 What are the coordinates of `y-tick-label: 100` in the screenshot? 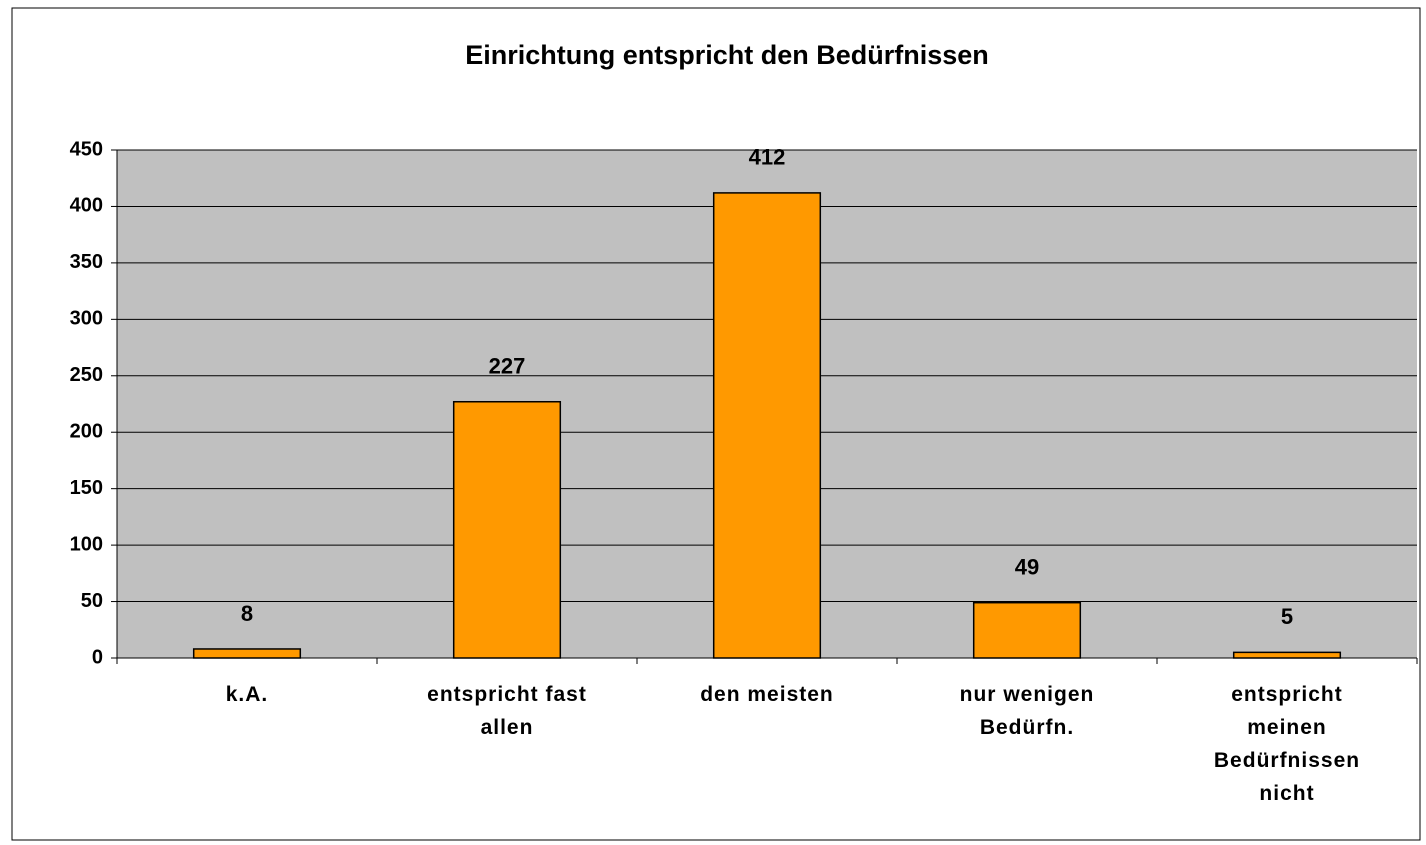 It's located at (86, 544).